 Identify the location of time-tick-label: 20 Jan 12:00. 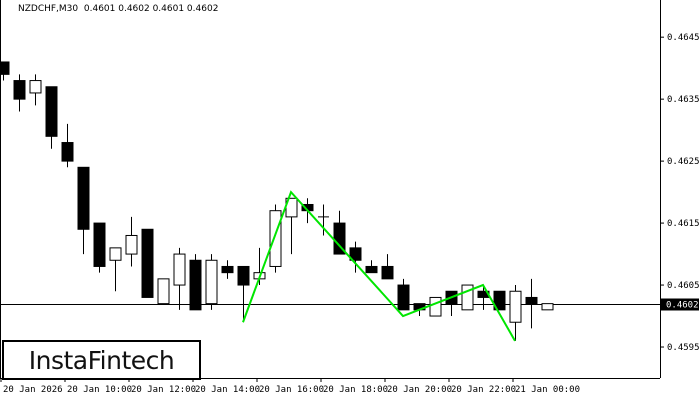
(163, 390).